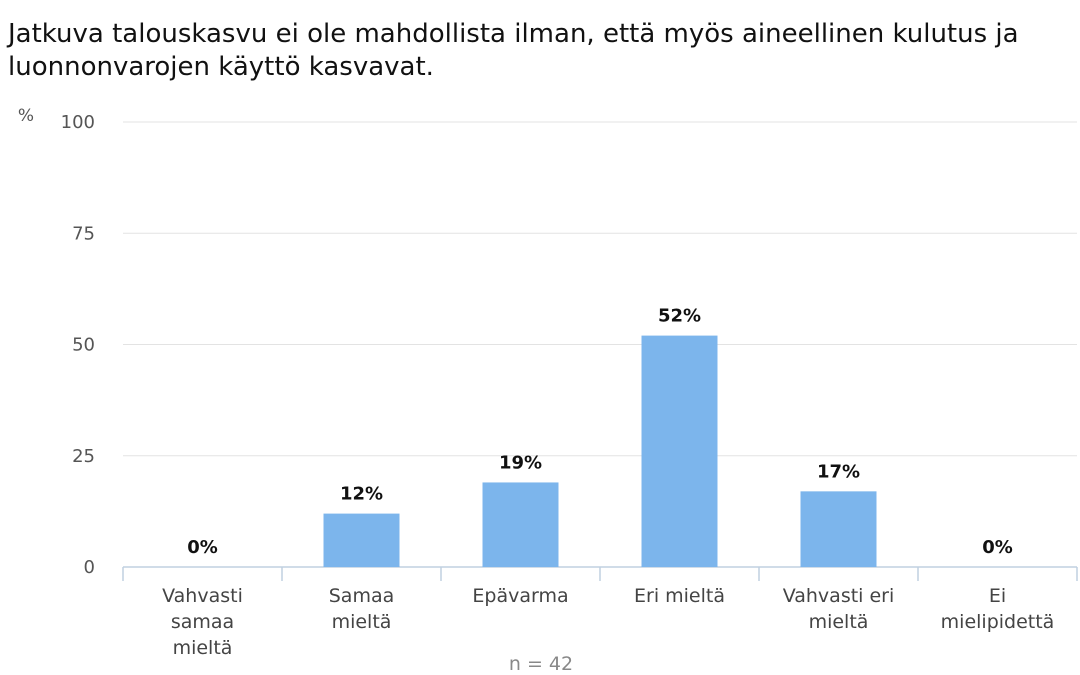  Describe the element at coordinates (520, 462) in the screenshot. I see `data-label: 19%` at that location.